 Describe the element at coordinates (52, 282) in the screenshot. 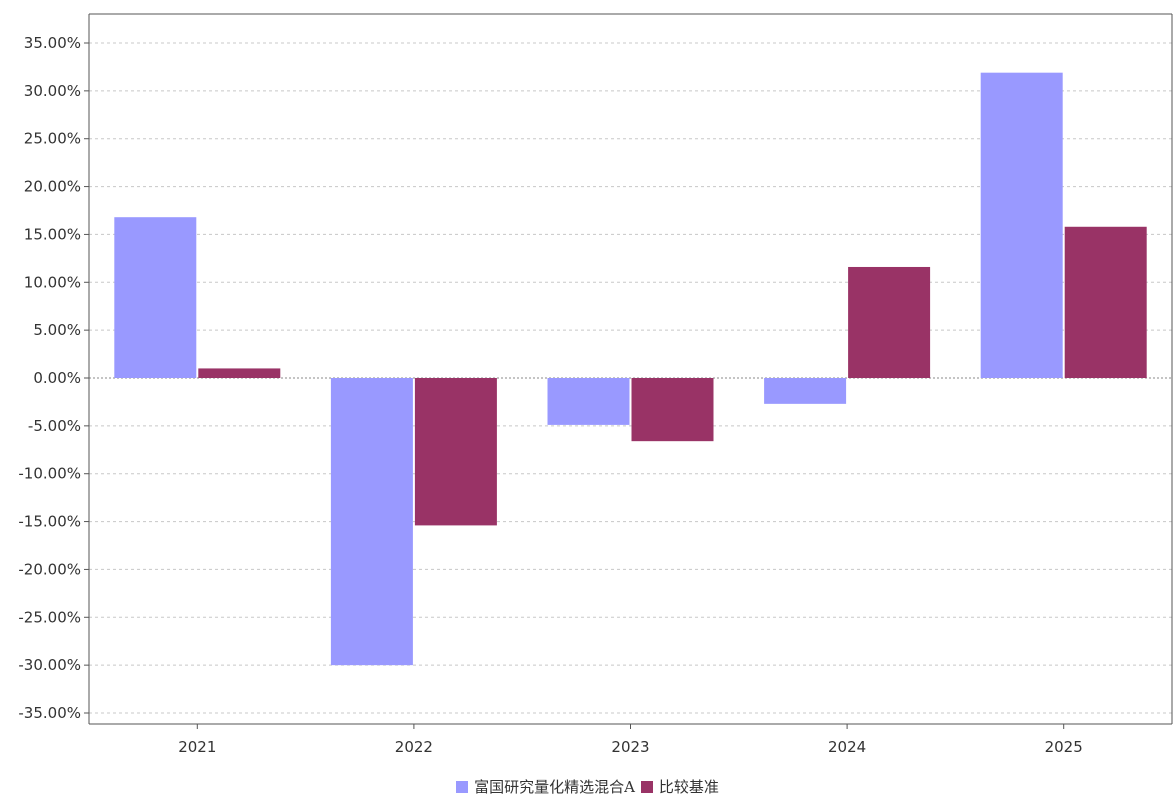

I see `y-tick-label: 10.00%` at that location.